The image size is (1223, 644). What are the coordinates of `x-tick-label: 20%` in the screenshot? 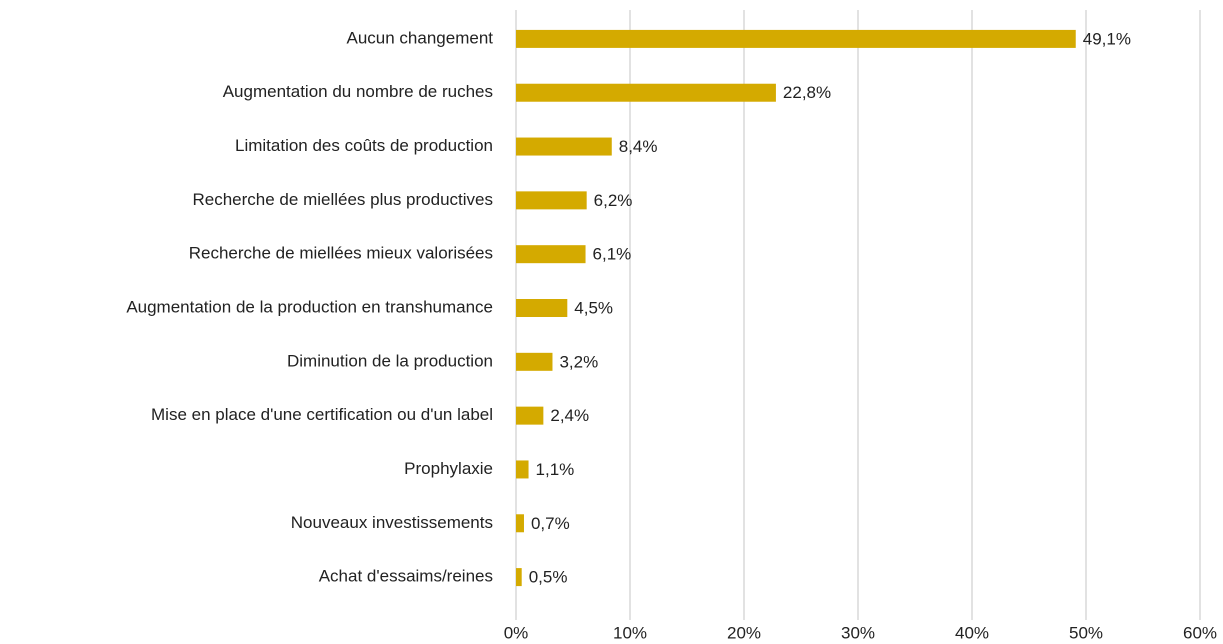 It's located at (744, 632).